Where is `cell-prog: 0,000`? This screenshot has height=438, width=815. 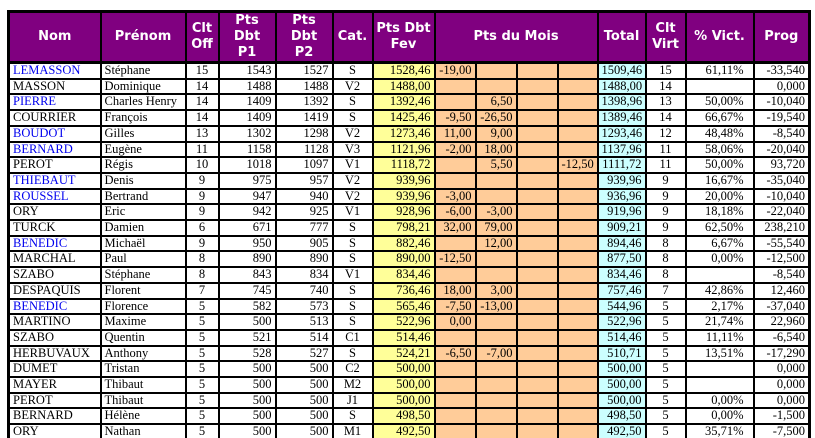
cell-prog: 0,000 is located at coordinates (781, 385).